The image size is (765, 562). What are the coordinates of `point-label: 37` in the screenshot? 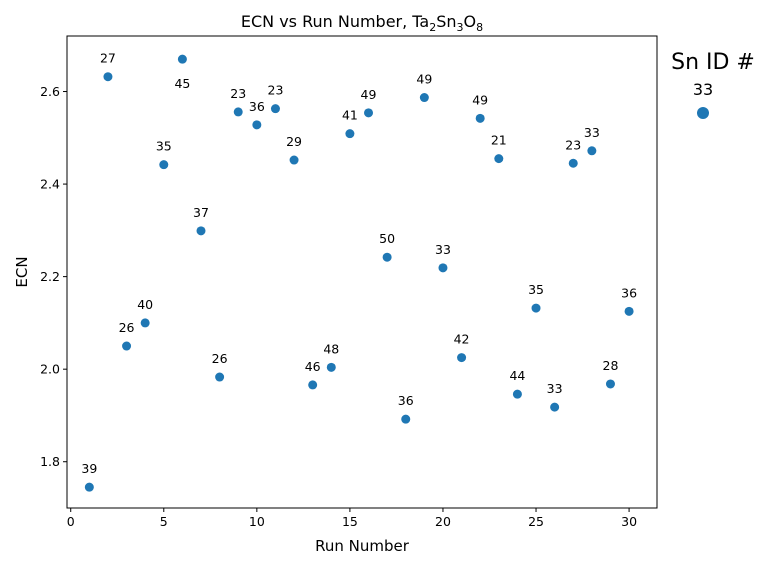 It's located at (201, 212).